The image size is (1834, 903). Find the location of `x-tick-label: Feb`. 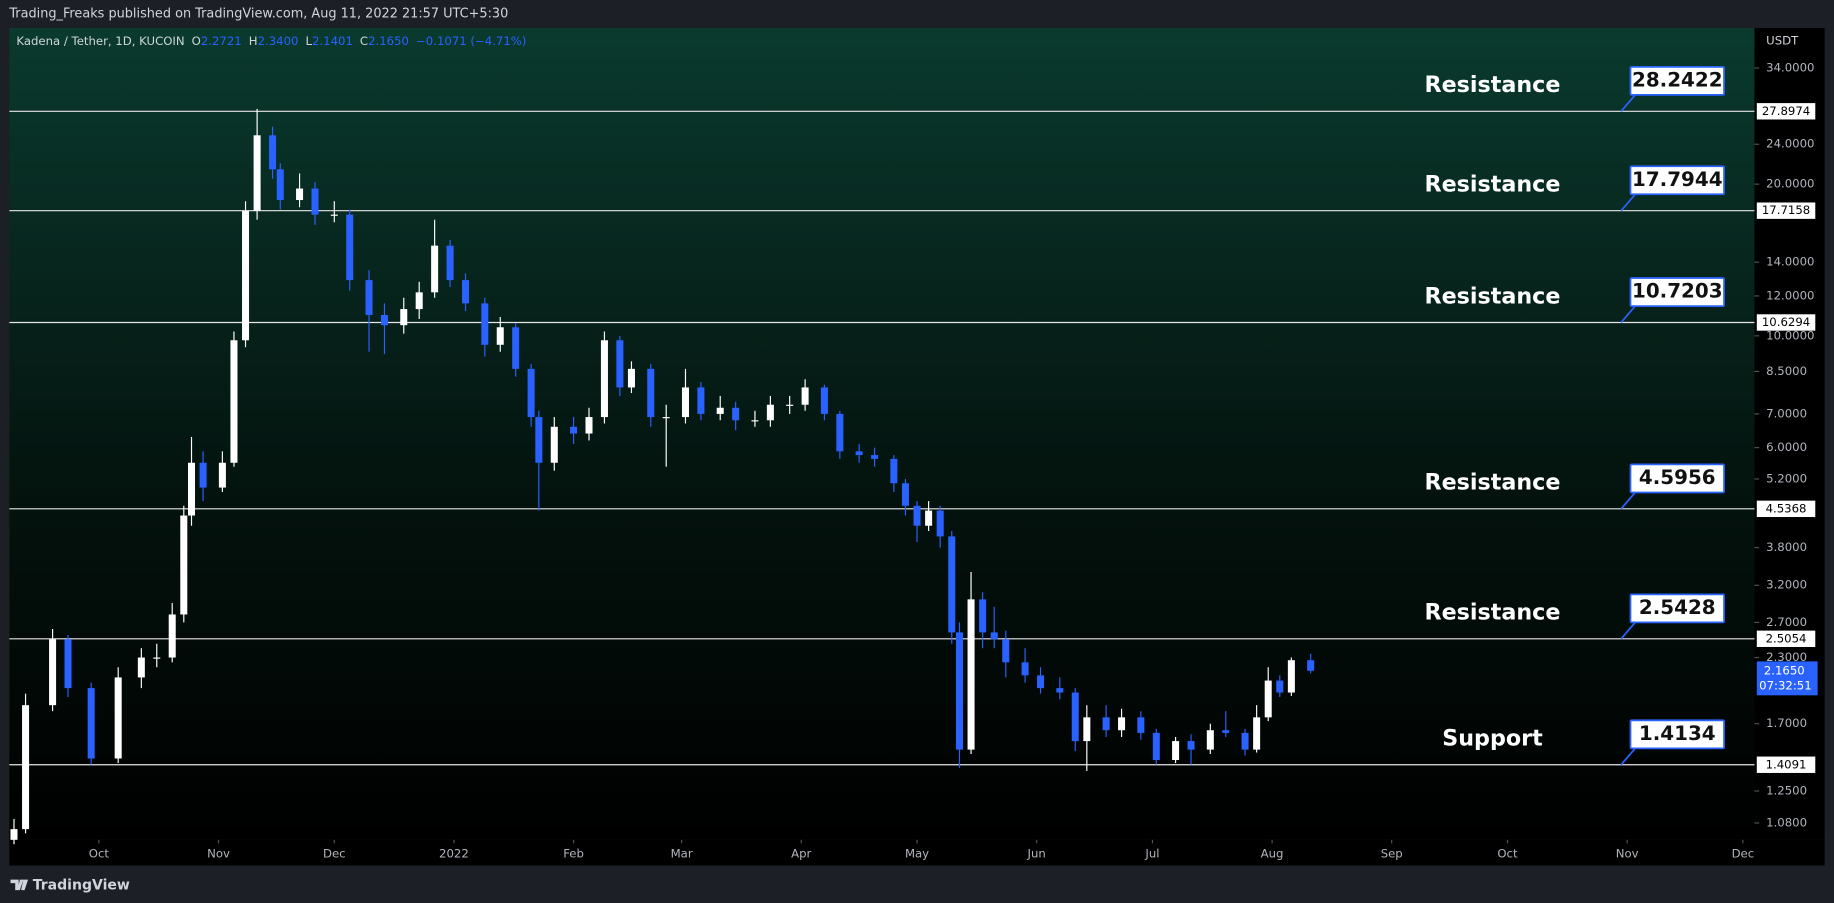

x-tick-label: Feb is located at coordinates (573, 853).